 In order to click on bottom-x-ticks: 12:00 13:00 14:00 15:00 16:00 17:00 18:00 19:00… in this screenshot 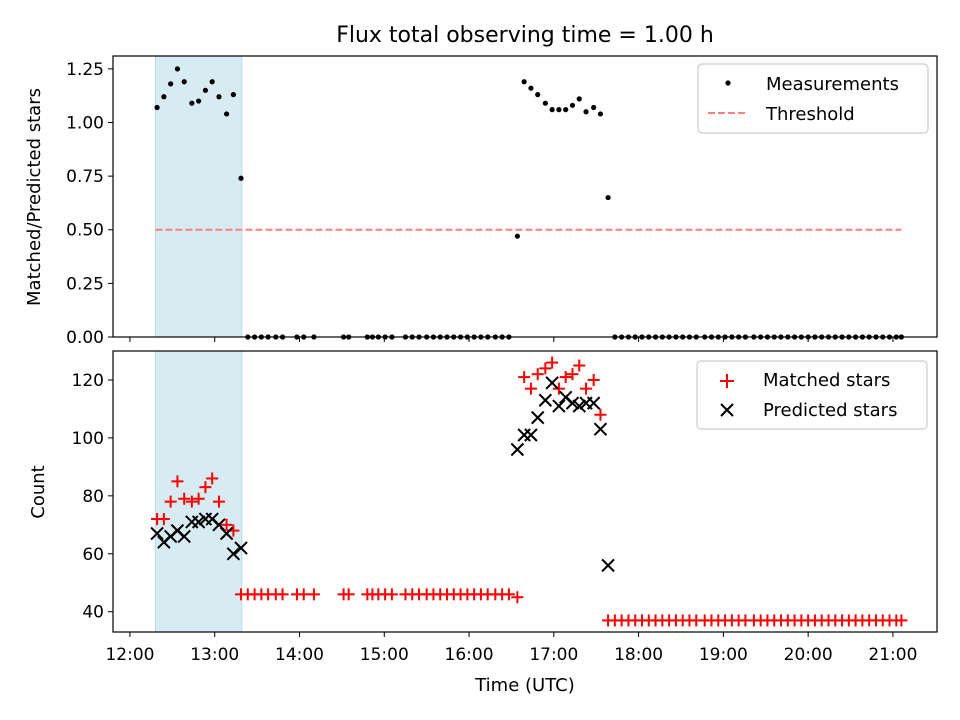, I will do `click(511, 648)`.